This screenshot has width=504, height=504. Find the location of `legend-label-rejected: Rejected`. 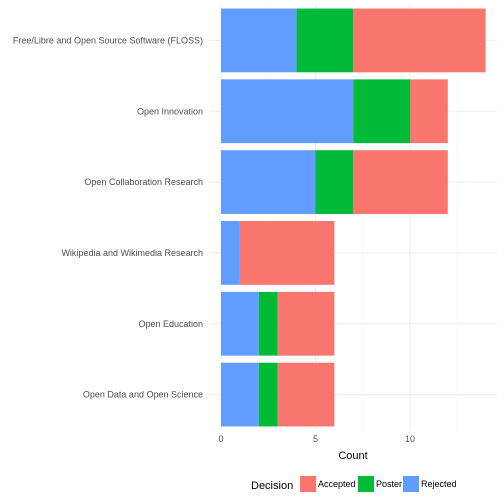

legend-label-rejected: Rejected is located at coordinates (439, 484).